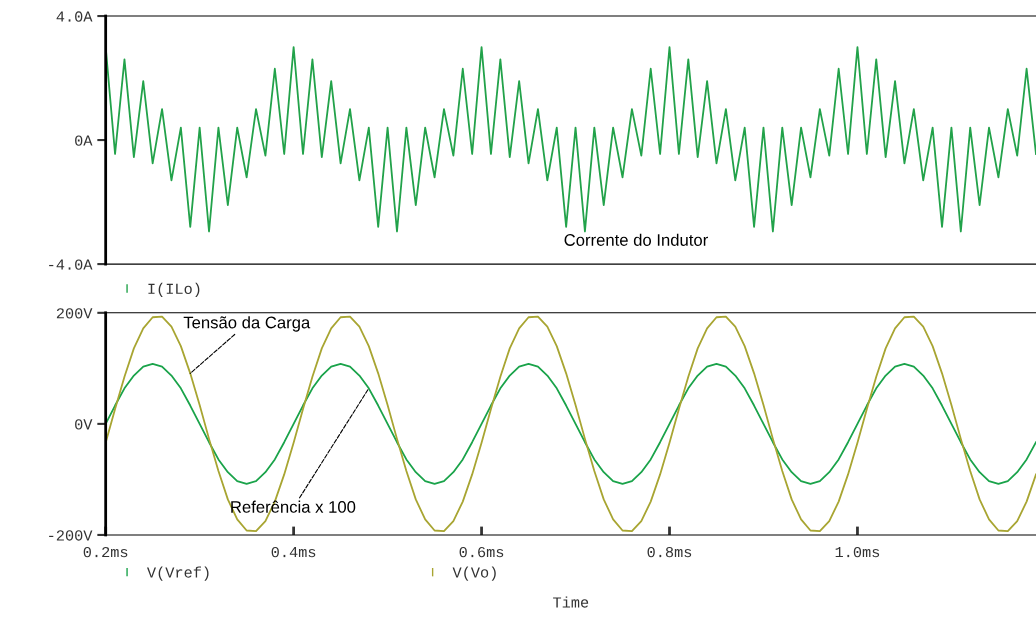 The height and width of the screenshot is (617, 1036). I want to click on annotation: Corrente do Indutor, so click(636, 239).